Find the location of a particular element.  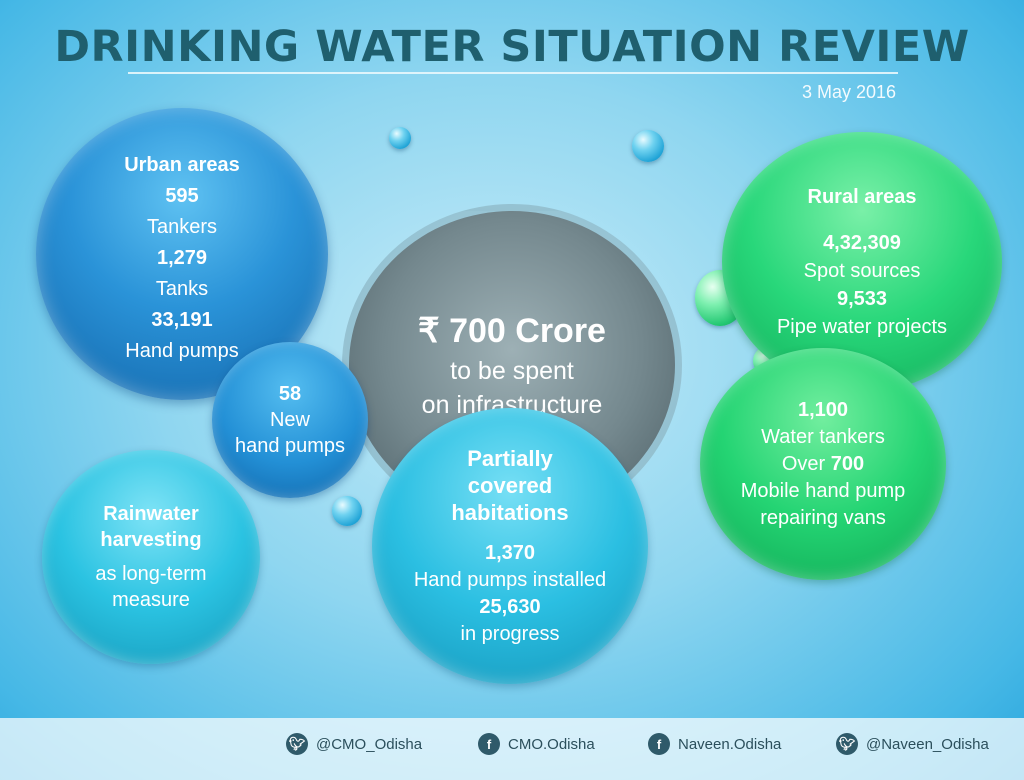

social-link-cmo-facebook: f CMO.Odisha is located at coordinates (536, 744).